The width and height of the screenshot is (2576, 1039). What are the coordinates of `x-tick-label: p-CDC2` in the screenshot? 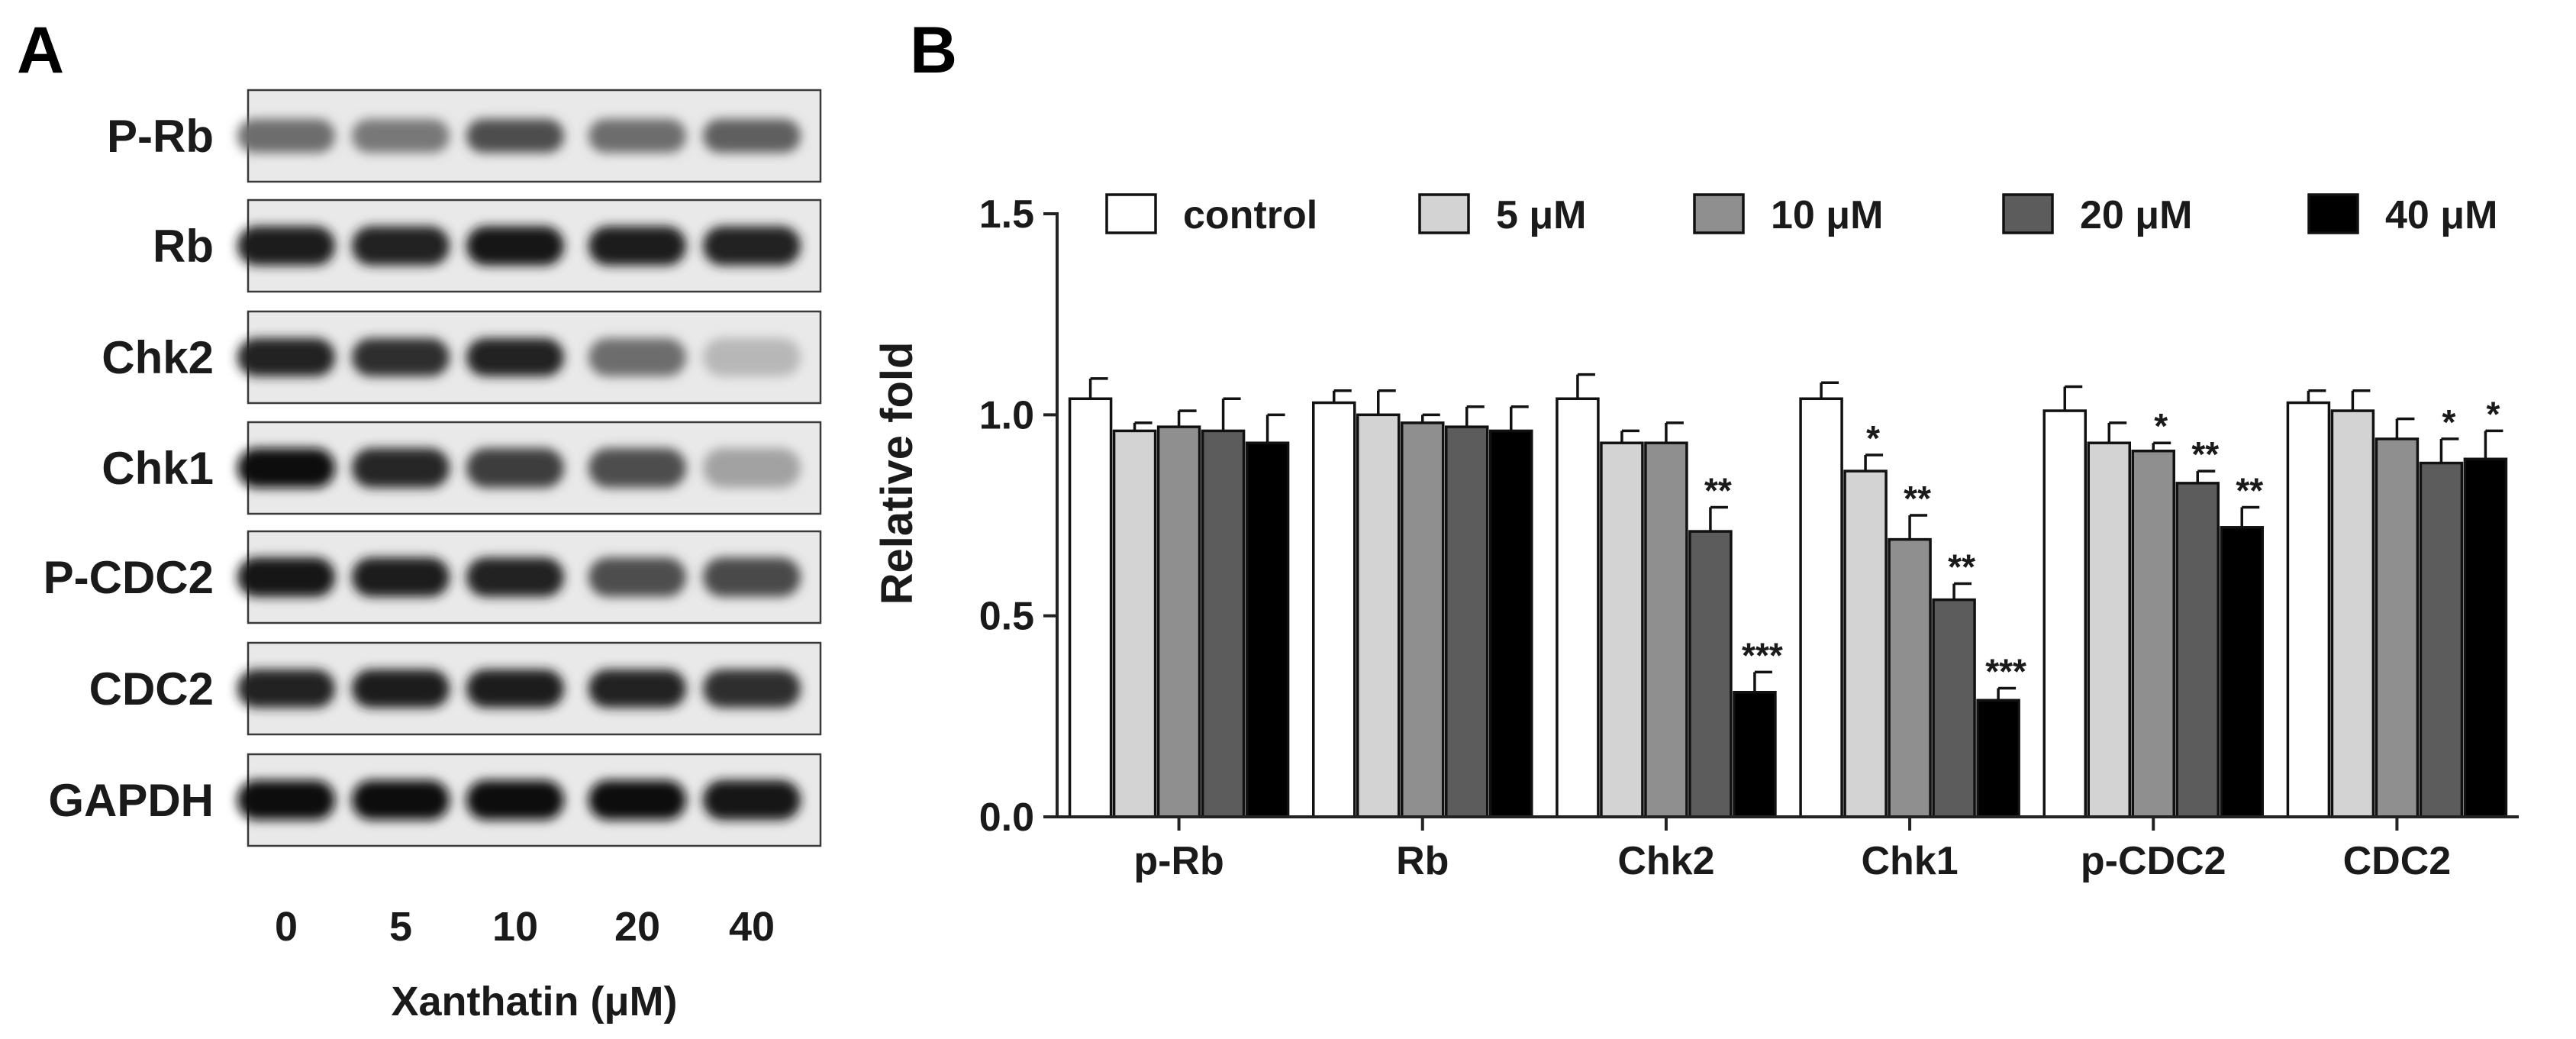 It's located at (2153, 861).